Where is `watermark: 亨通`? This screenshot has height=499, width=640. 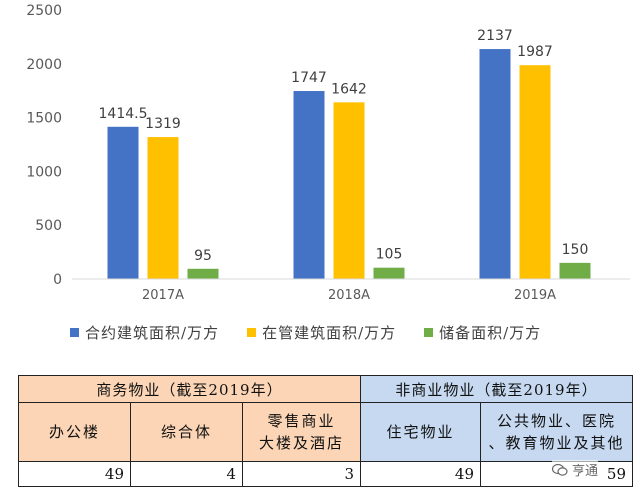
watermark: 亨通 is located at coordinates (575, 469).